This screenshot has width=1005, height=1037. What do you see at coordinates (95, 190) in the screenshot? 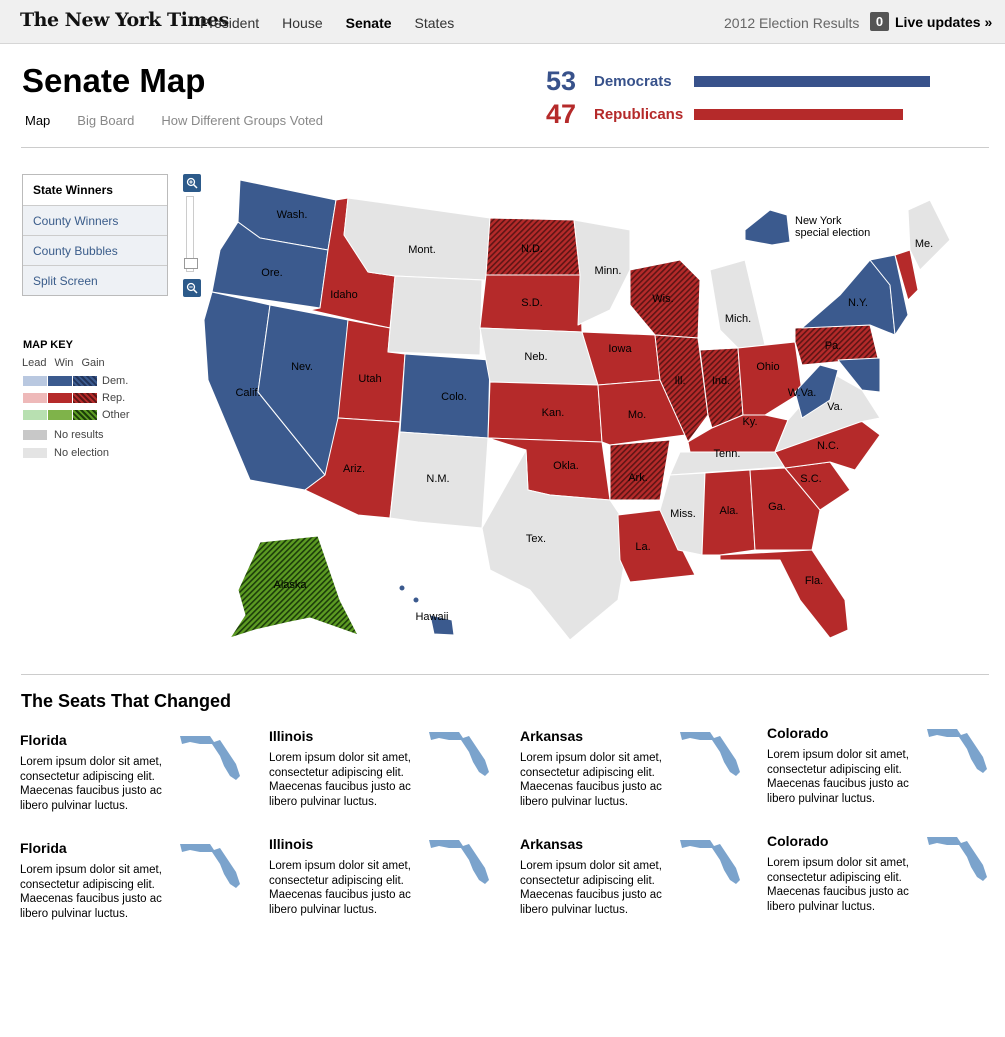
I see `tab-state-winners: State Winners` at bounding box center [95, 190].